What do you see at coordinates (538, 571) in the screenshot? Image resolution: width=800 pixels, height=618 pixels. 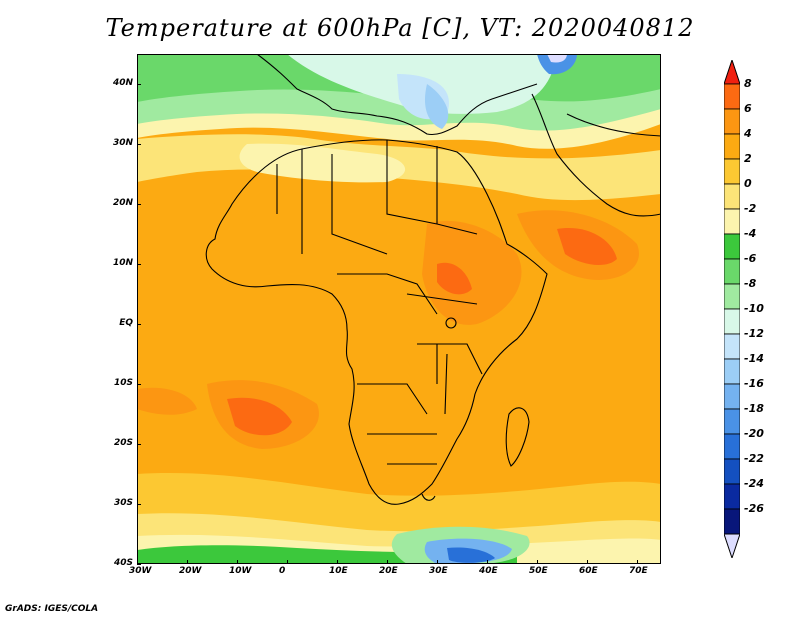 I see `lon-label: 50E` at bounding box center [538, 571].